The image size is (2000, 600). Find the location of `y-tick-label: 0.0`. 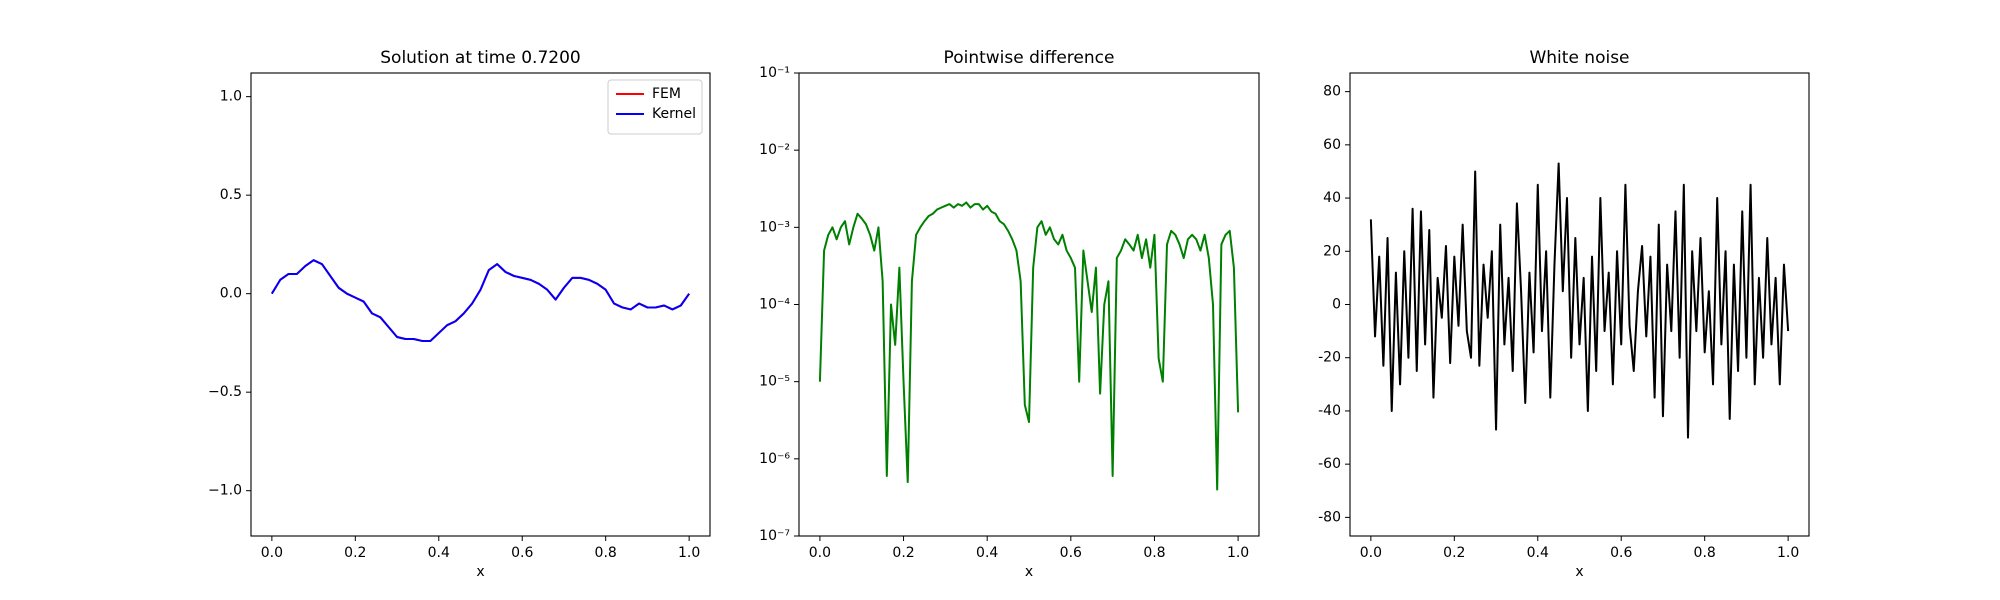

y-tick-label: 0.0 is located at coordinates (231, 294).